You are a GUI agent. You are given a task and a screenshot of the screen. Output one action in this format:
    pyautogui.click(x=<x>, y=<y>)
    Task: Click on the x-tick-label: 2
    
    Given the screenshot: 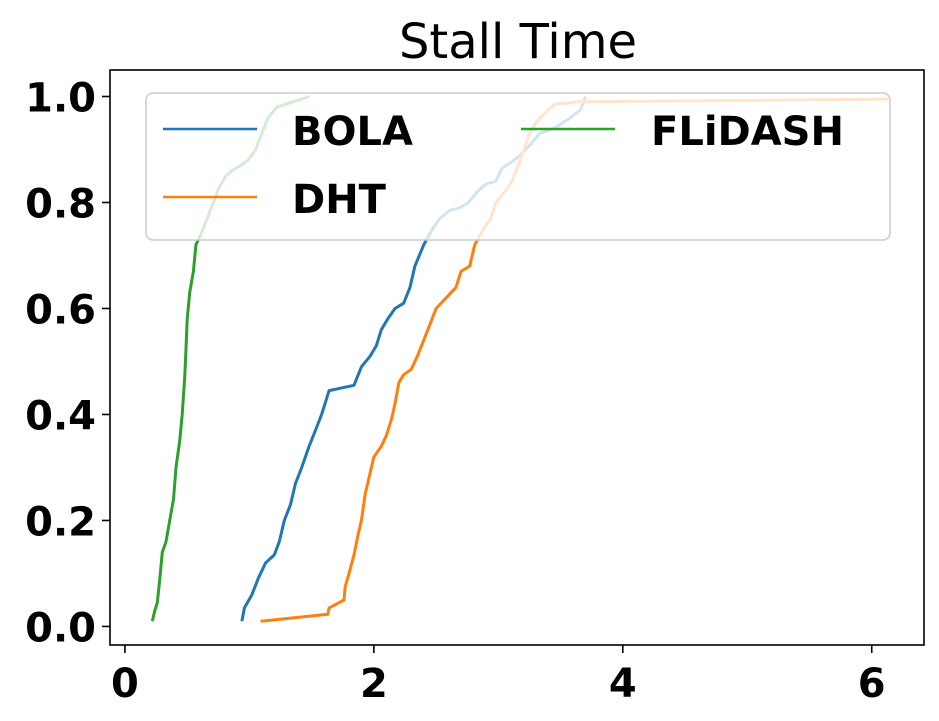 What is the action you would take?
    pyautogui.click(x=374, y=684)
    